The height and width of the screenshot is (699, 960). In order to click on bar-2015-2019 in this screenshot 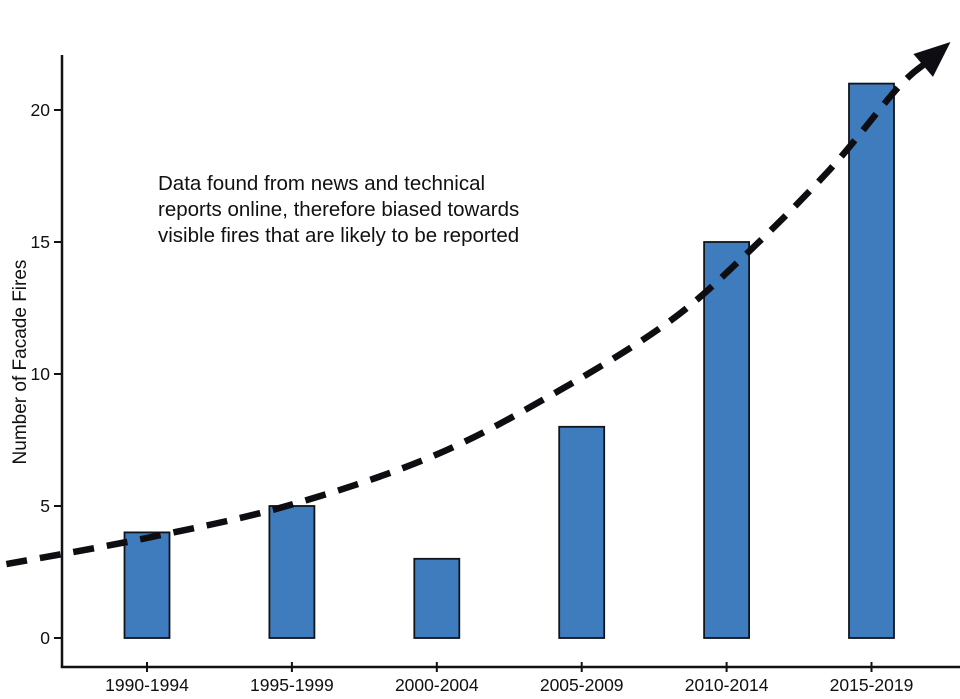, I will do `click(871, 360)`.